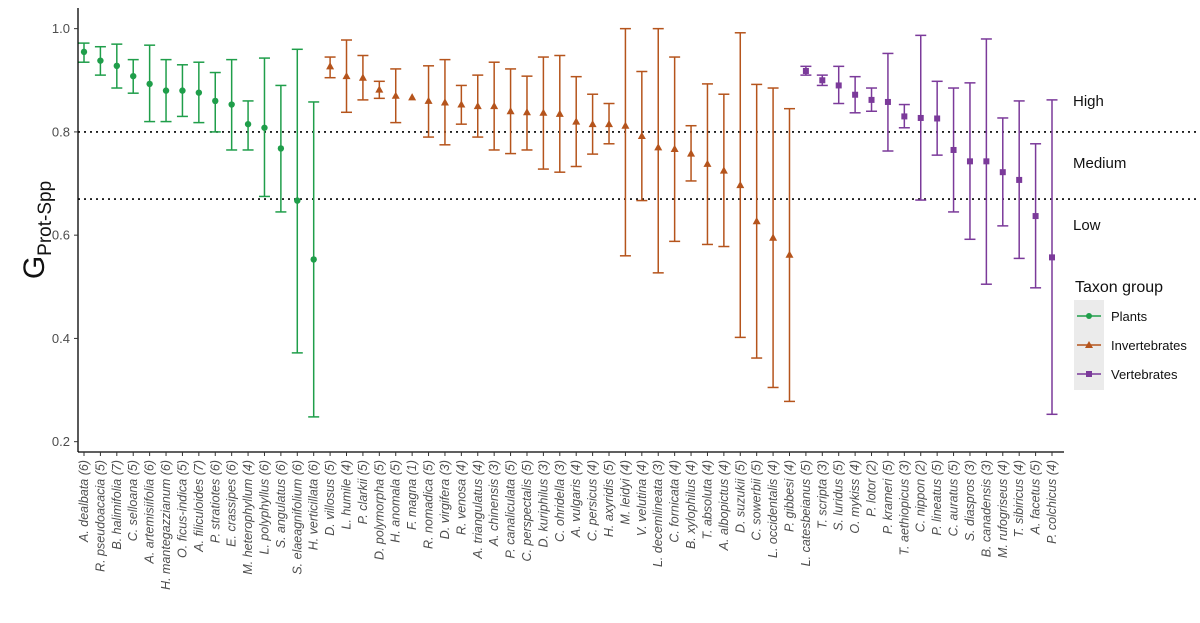 Image resolution: width=1200 pixels, height=623 pixels. Describe the element at coordinates (264, 507) in the screenshot. I see `x-tick-label-l-polyphyllus-6: L. polyphyllus (6)` at that location.